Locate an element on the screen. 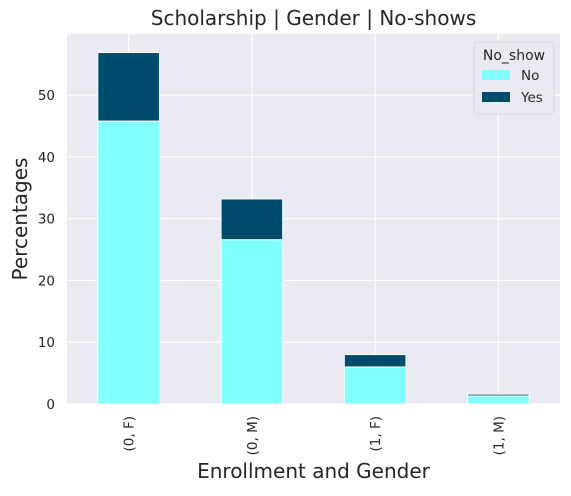 The image size is (571, 496). legend-swatch-no is located at coordinates (496, 75).